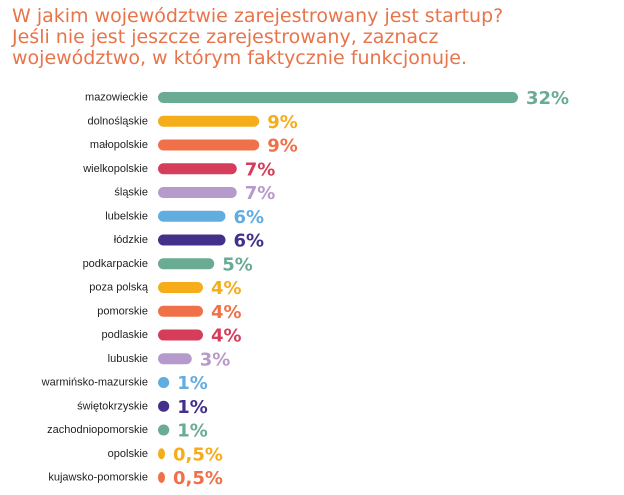 This screenshot has height=495, width=624. What do you see at coordinates (126, 216) in the screenshot?
I see `category-label: lubelskie` at bounding box center [126, 216].